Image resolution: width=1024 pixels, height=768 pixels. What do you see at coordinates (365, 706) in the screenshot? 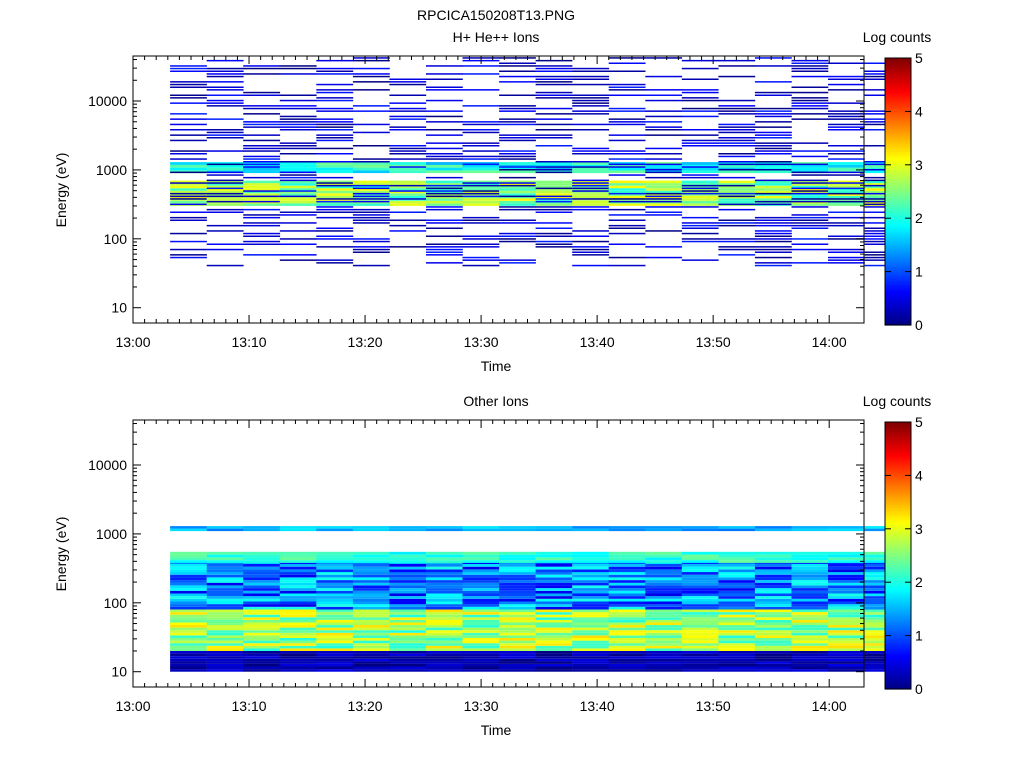
I see `x-tick-label: 13:20` at bounding box center [365, 706].